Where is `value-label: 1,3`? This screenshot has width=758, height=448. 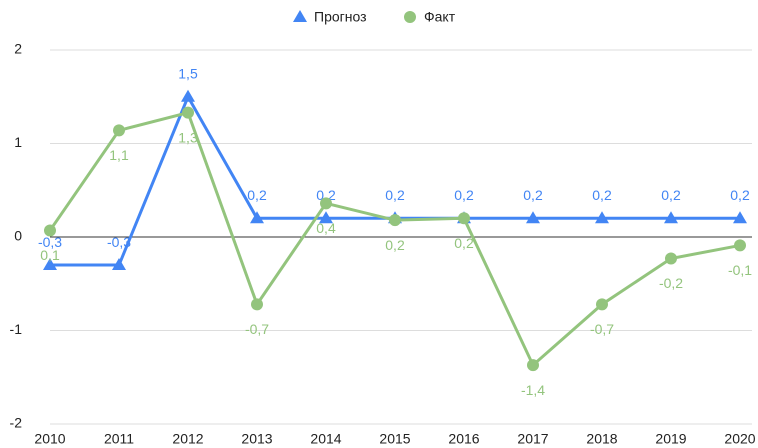 value-label: 1,3 is located at coordinates (188, 137).